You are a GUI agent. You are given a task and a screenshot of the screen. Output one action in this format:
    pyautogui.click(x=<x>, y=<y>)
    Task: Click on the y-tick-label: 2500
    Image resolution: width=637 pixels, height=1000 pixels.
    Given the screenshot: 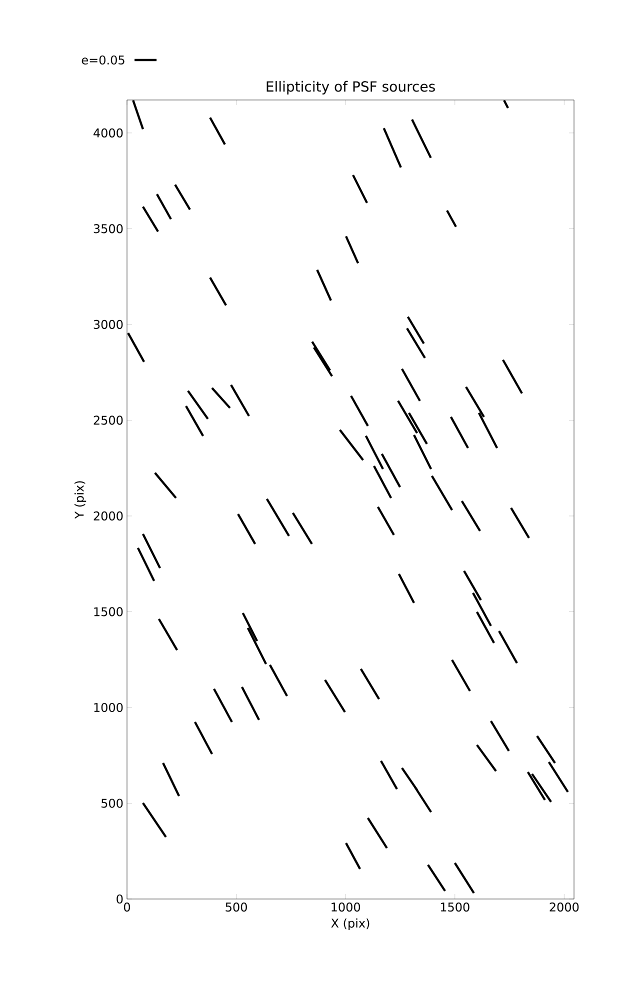 What is the action you would take?
    pyautogui.click(x=108, y=420)
    